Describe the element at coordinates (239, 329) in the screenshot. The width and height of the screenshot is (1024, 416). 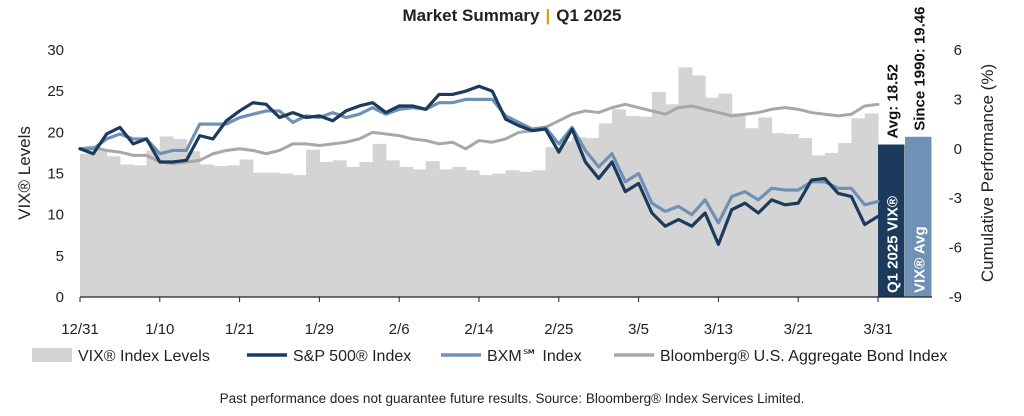
I see `x-tick-label: 1/21` at that location.